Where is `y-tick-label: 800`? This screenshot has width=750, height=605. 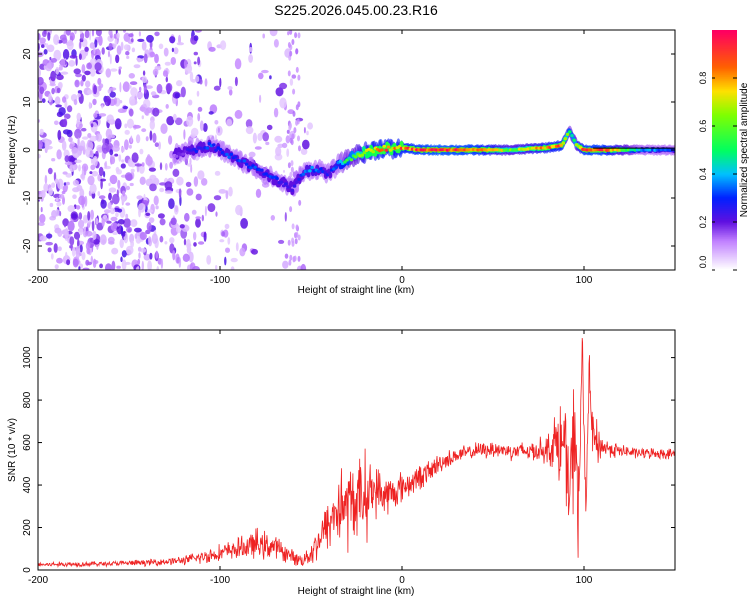
y-tick-label: 800 is located at coordinates (27, 399).